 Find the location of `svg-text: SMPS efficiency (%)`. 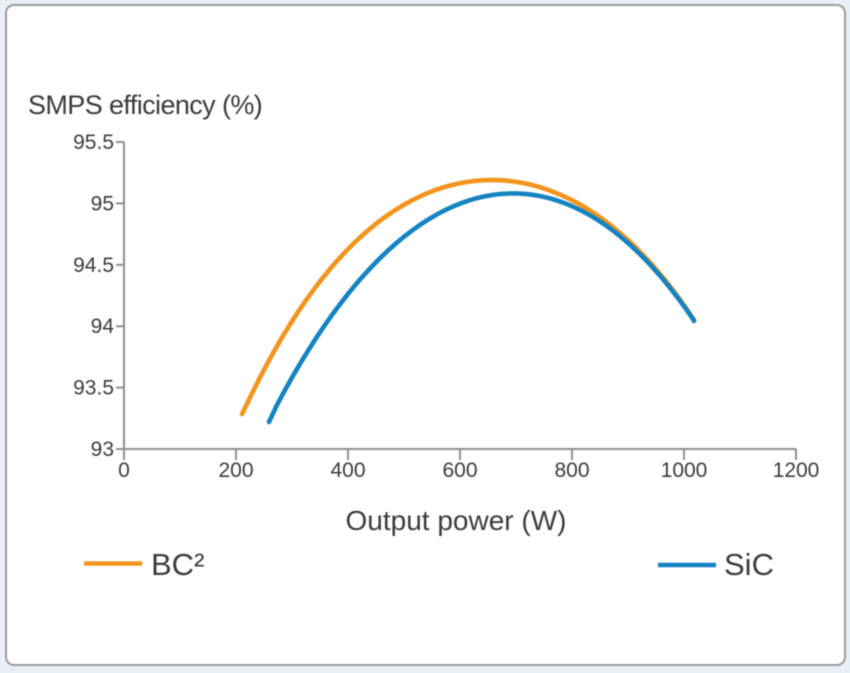

svg-text: SMPS efficiency (%) is located at coordinates (145, 105).